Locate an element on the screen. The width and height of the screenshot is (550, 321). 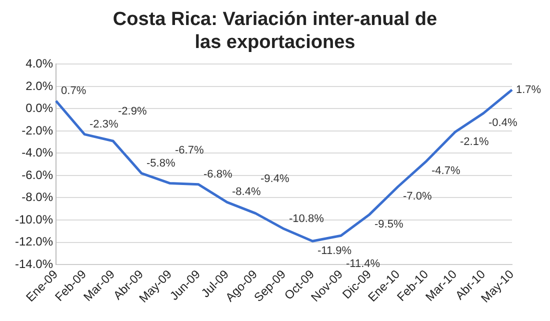
y-tick-label: 4.0% is located at coordinates (40, 63).